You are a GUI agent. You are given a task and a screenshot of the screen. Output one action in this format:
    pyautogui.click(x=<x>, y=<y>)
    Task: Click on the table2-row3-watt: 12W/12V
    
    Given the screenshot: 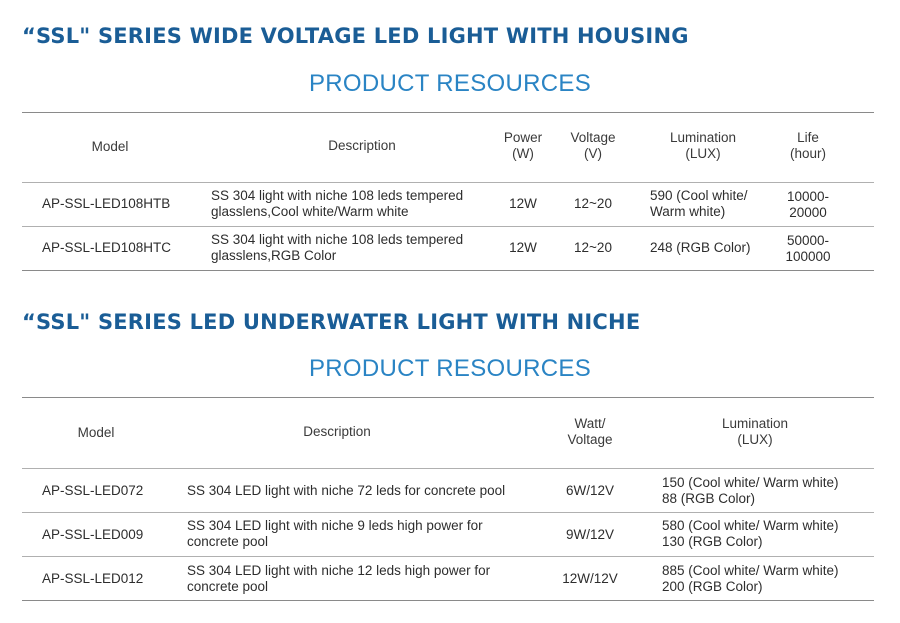 What is the action you would take?
    pyautogui.click(x=590, y=578)
    